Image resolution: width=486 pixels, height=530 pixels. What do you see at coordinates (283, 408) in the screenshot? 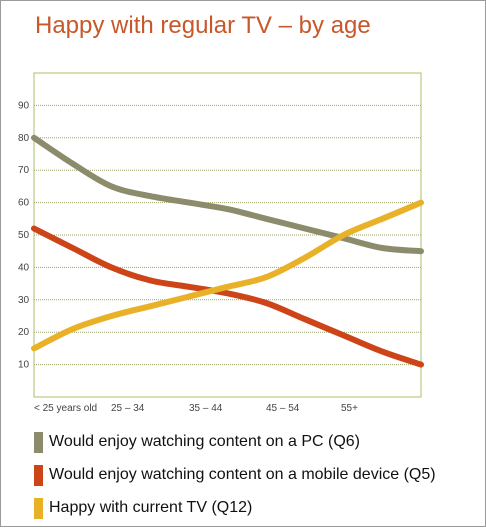
I see `x-tick-label: 45 – 54` at bounding box center [283, 408].